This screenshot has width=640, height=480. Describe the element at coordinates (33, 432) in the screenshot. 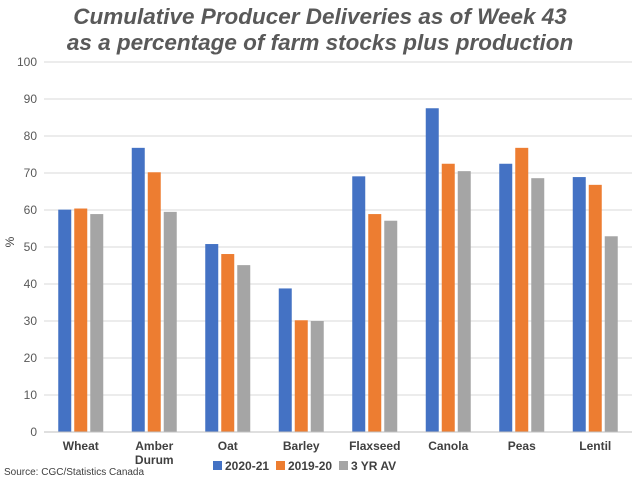

I see `y-tick-label: 0` at that location.